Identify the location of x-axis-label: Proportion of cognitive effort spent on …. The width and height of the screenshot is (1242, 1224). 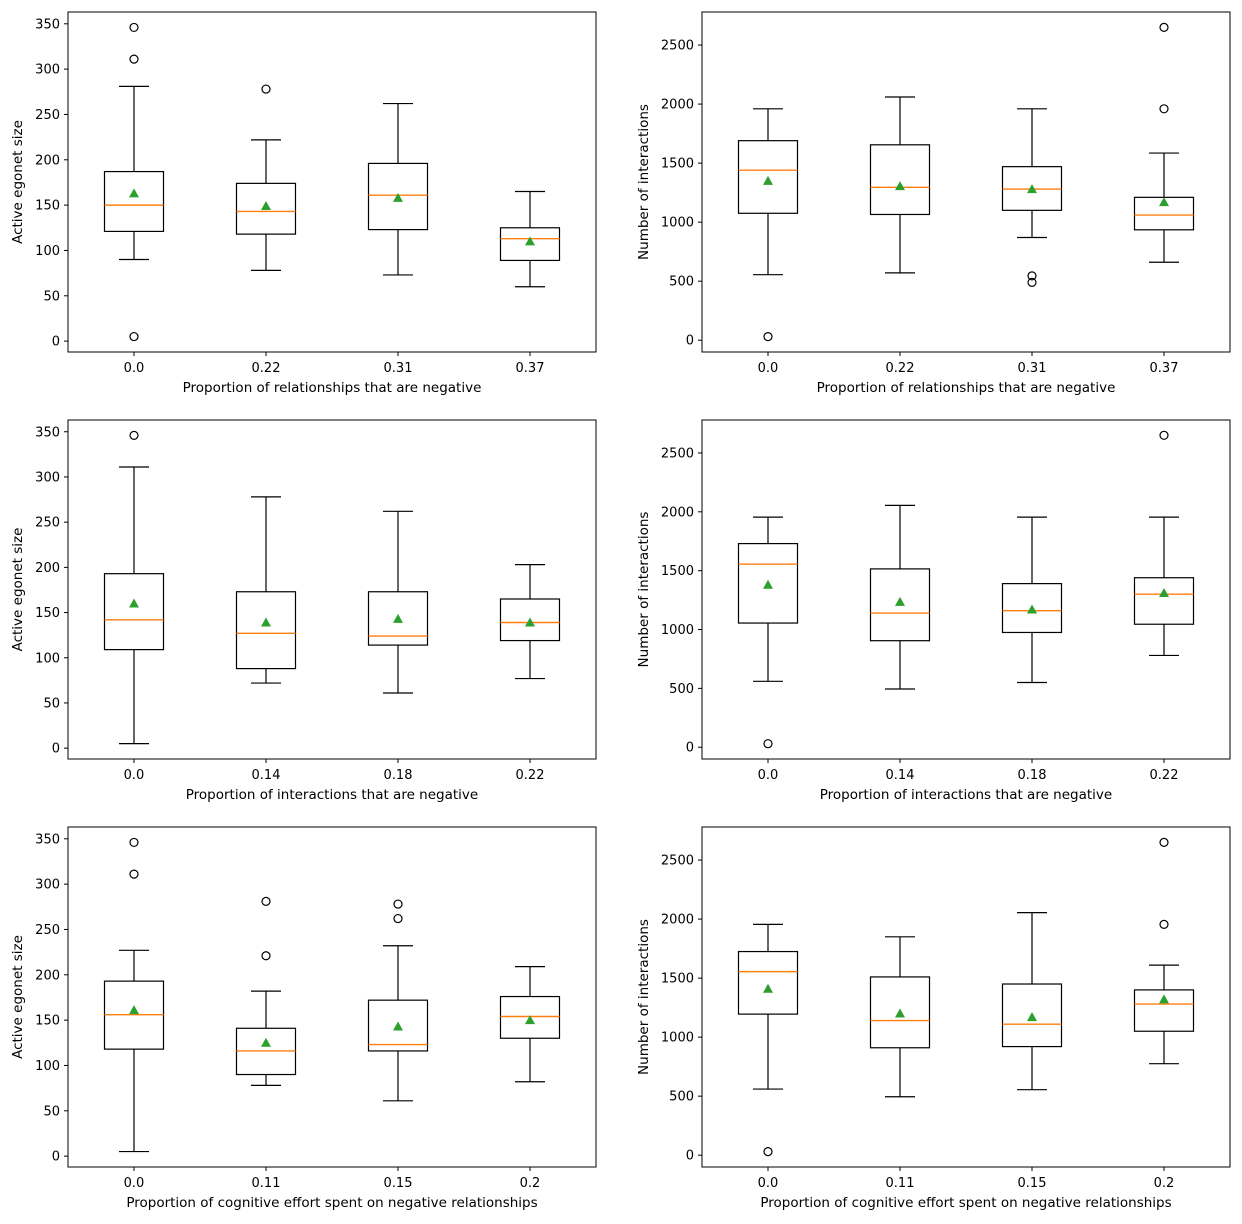
(331, 1203).